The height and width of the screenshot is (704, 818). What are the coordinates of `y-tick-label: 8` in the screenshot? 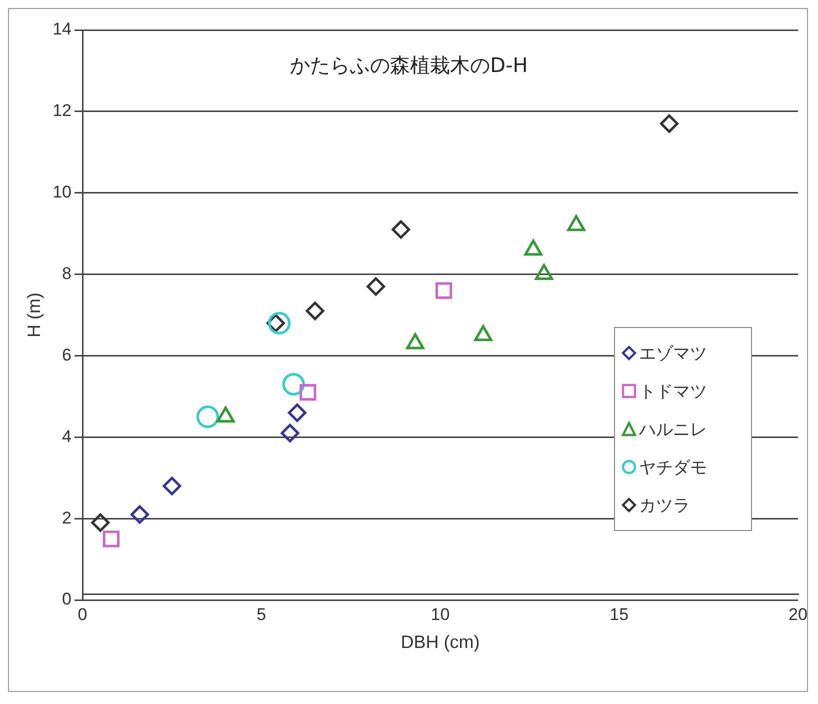 It's located at (67, 273).